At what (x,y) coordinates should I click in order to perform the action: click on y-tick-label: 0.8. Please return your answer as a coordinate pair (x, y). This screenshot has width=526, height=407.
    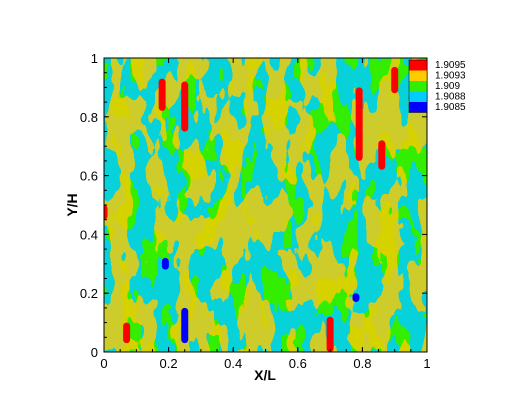
    Looking at the image, I should click on (89, 117).